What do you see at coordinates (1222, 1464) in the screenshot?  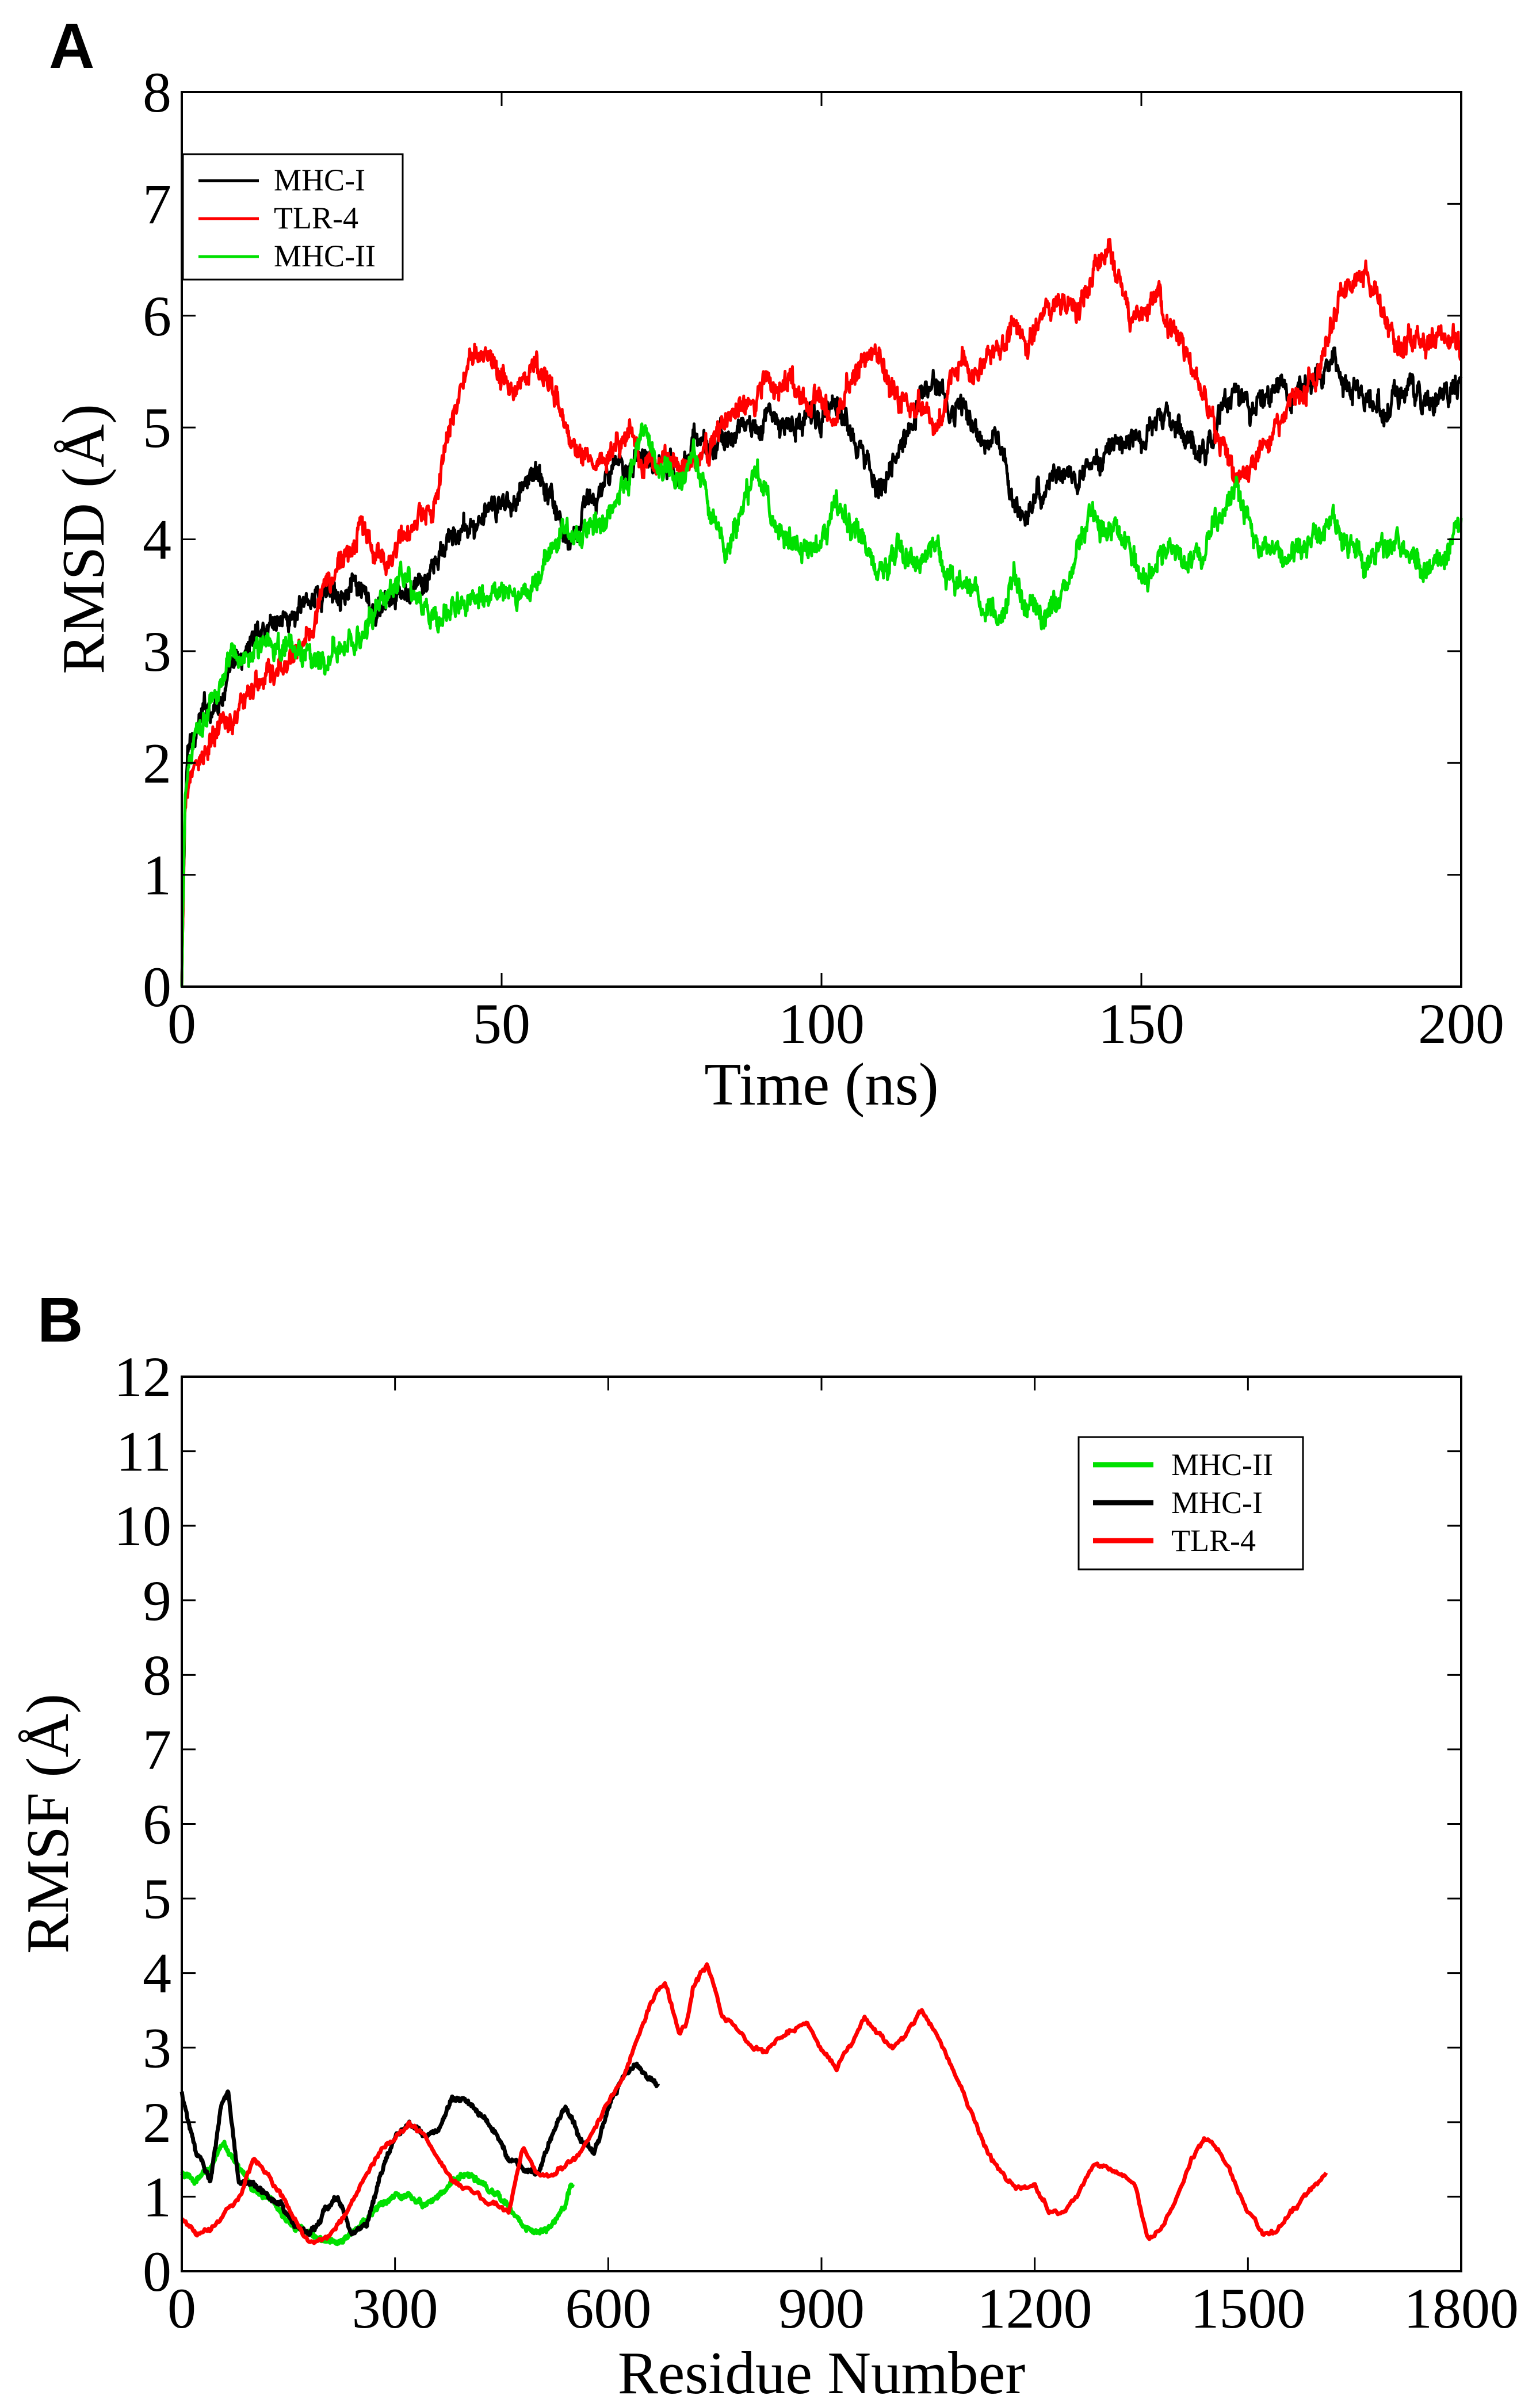 I see `panel-b-legend-mhc-ii: MHC-II` at bounding box center [1222, 1464].